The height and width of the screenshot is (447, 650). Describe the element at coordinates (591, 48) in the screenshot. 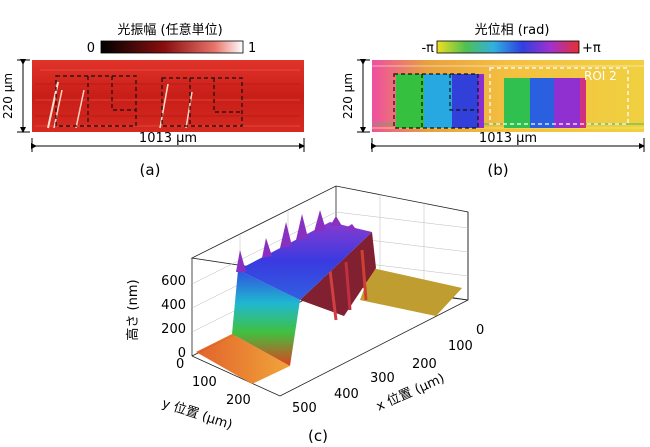

I see `phase-colorbar-max: +π` at that location.